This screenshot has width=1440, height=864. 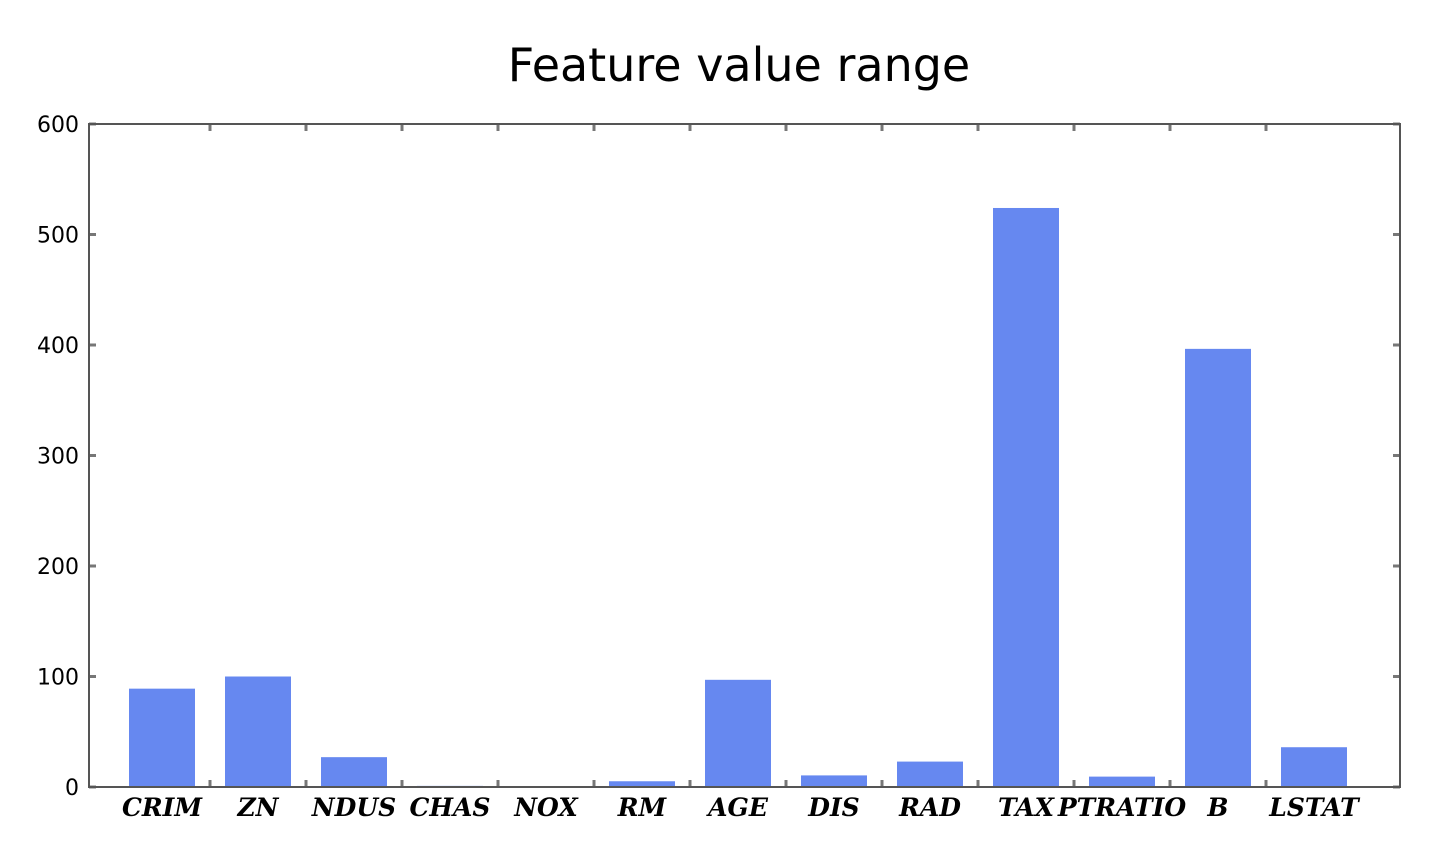 What do you see at coordinates (72, 788) in the screenshot?
I see `y-tick-label-0: 0` at bounding box center [72, 788].